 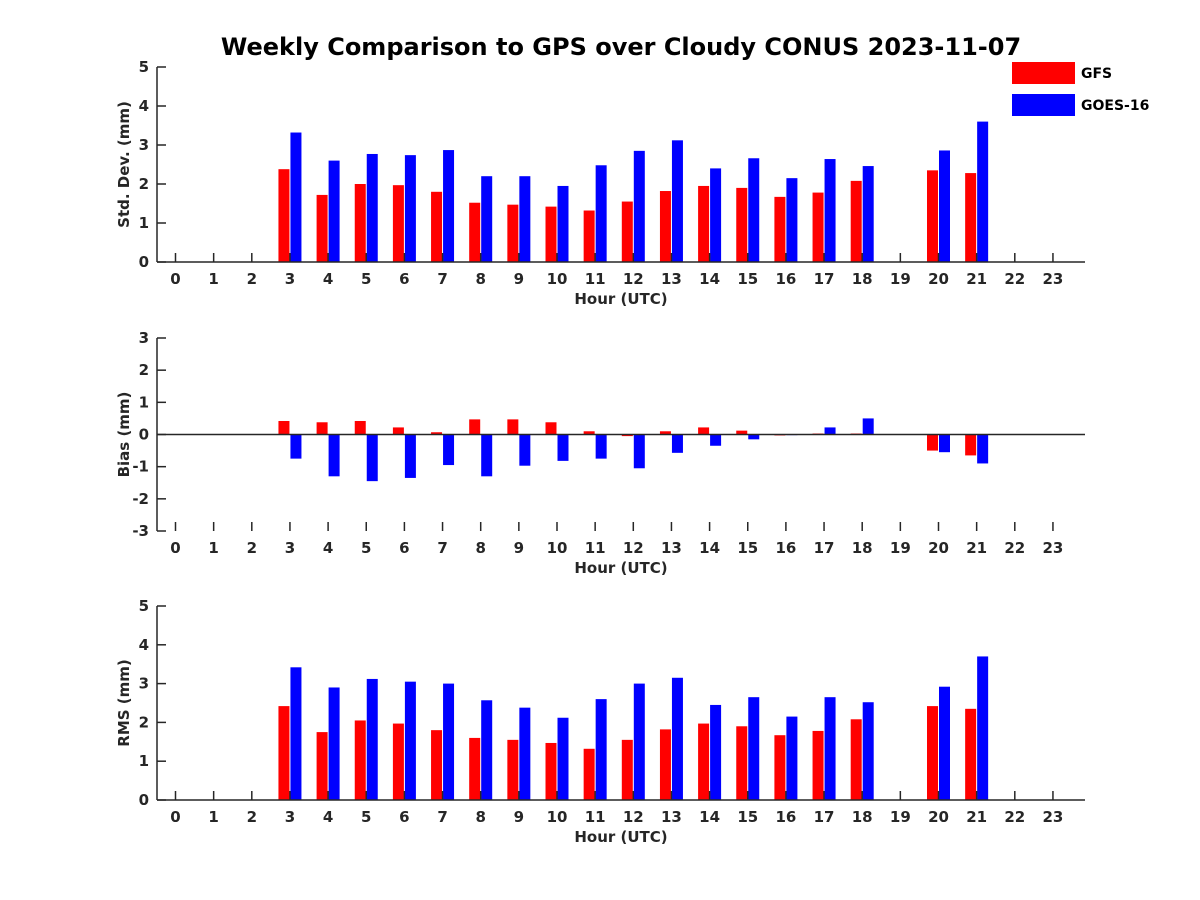 What do you see at coordinates (747, 279) in the screenshot?
I see `x-tick-label: 15` at bounding box center [747, 279].